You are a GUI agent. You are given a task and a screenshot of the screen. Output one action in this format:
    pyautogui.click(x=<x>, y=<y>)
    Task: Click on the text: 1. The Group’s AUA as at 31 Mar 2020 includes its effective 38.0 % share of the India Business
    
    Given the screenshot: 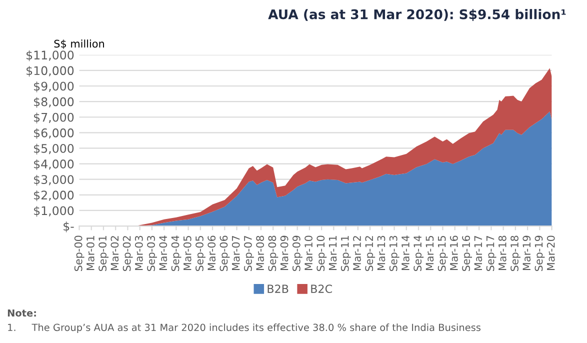 What is the action you would take?
    pyautogui.click(x=244, y=328)
    